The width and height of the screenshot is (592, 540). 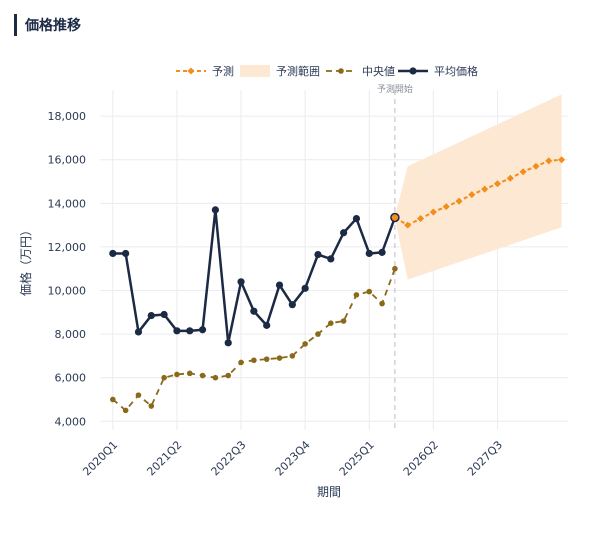 I want to click on legend-item: 予測, so click(x=205, y=71).